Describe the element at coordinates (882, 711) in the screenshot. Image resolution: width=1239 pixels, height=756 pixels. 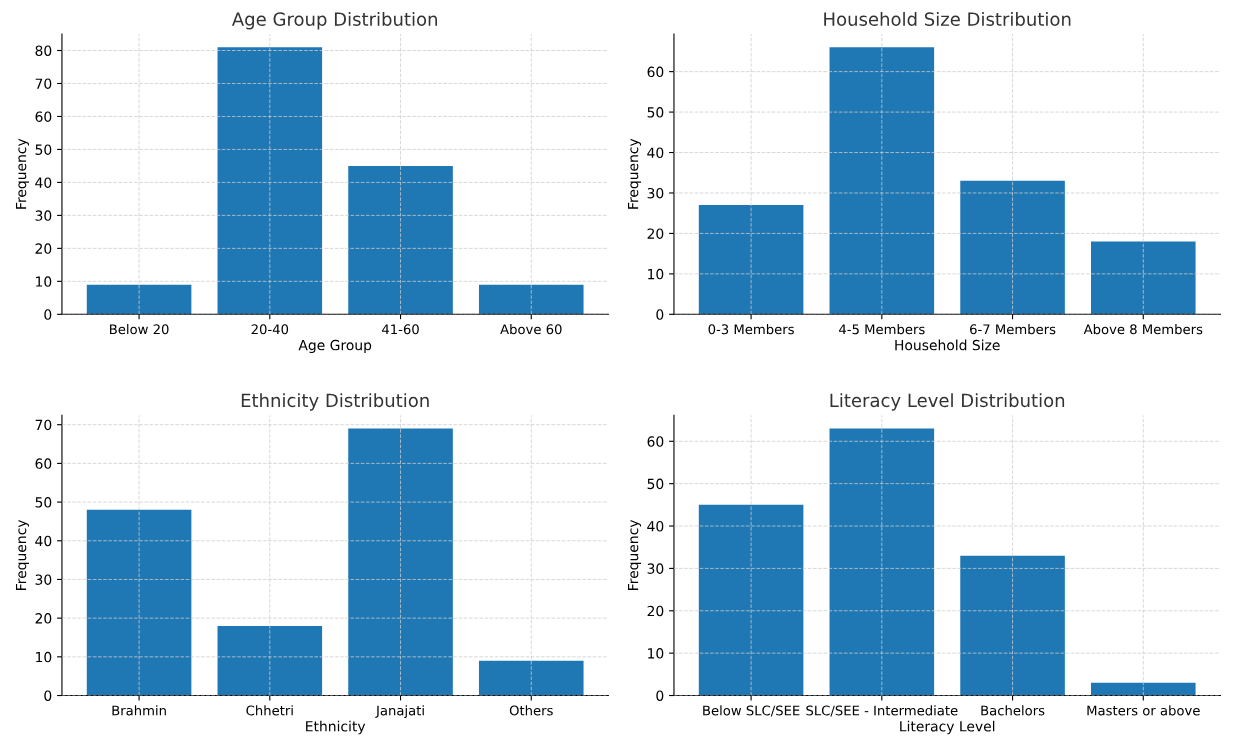
I see `x-tick-label: SLC/SEE - Intermediate` at that location.